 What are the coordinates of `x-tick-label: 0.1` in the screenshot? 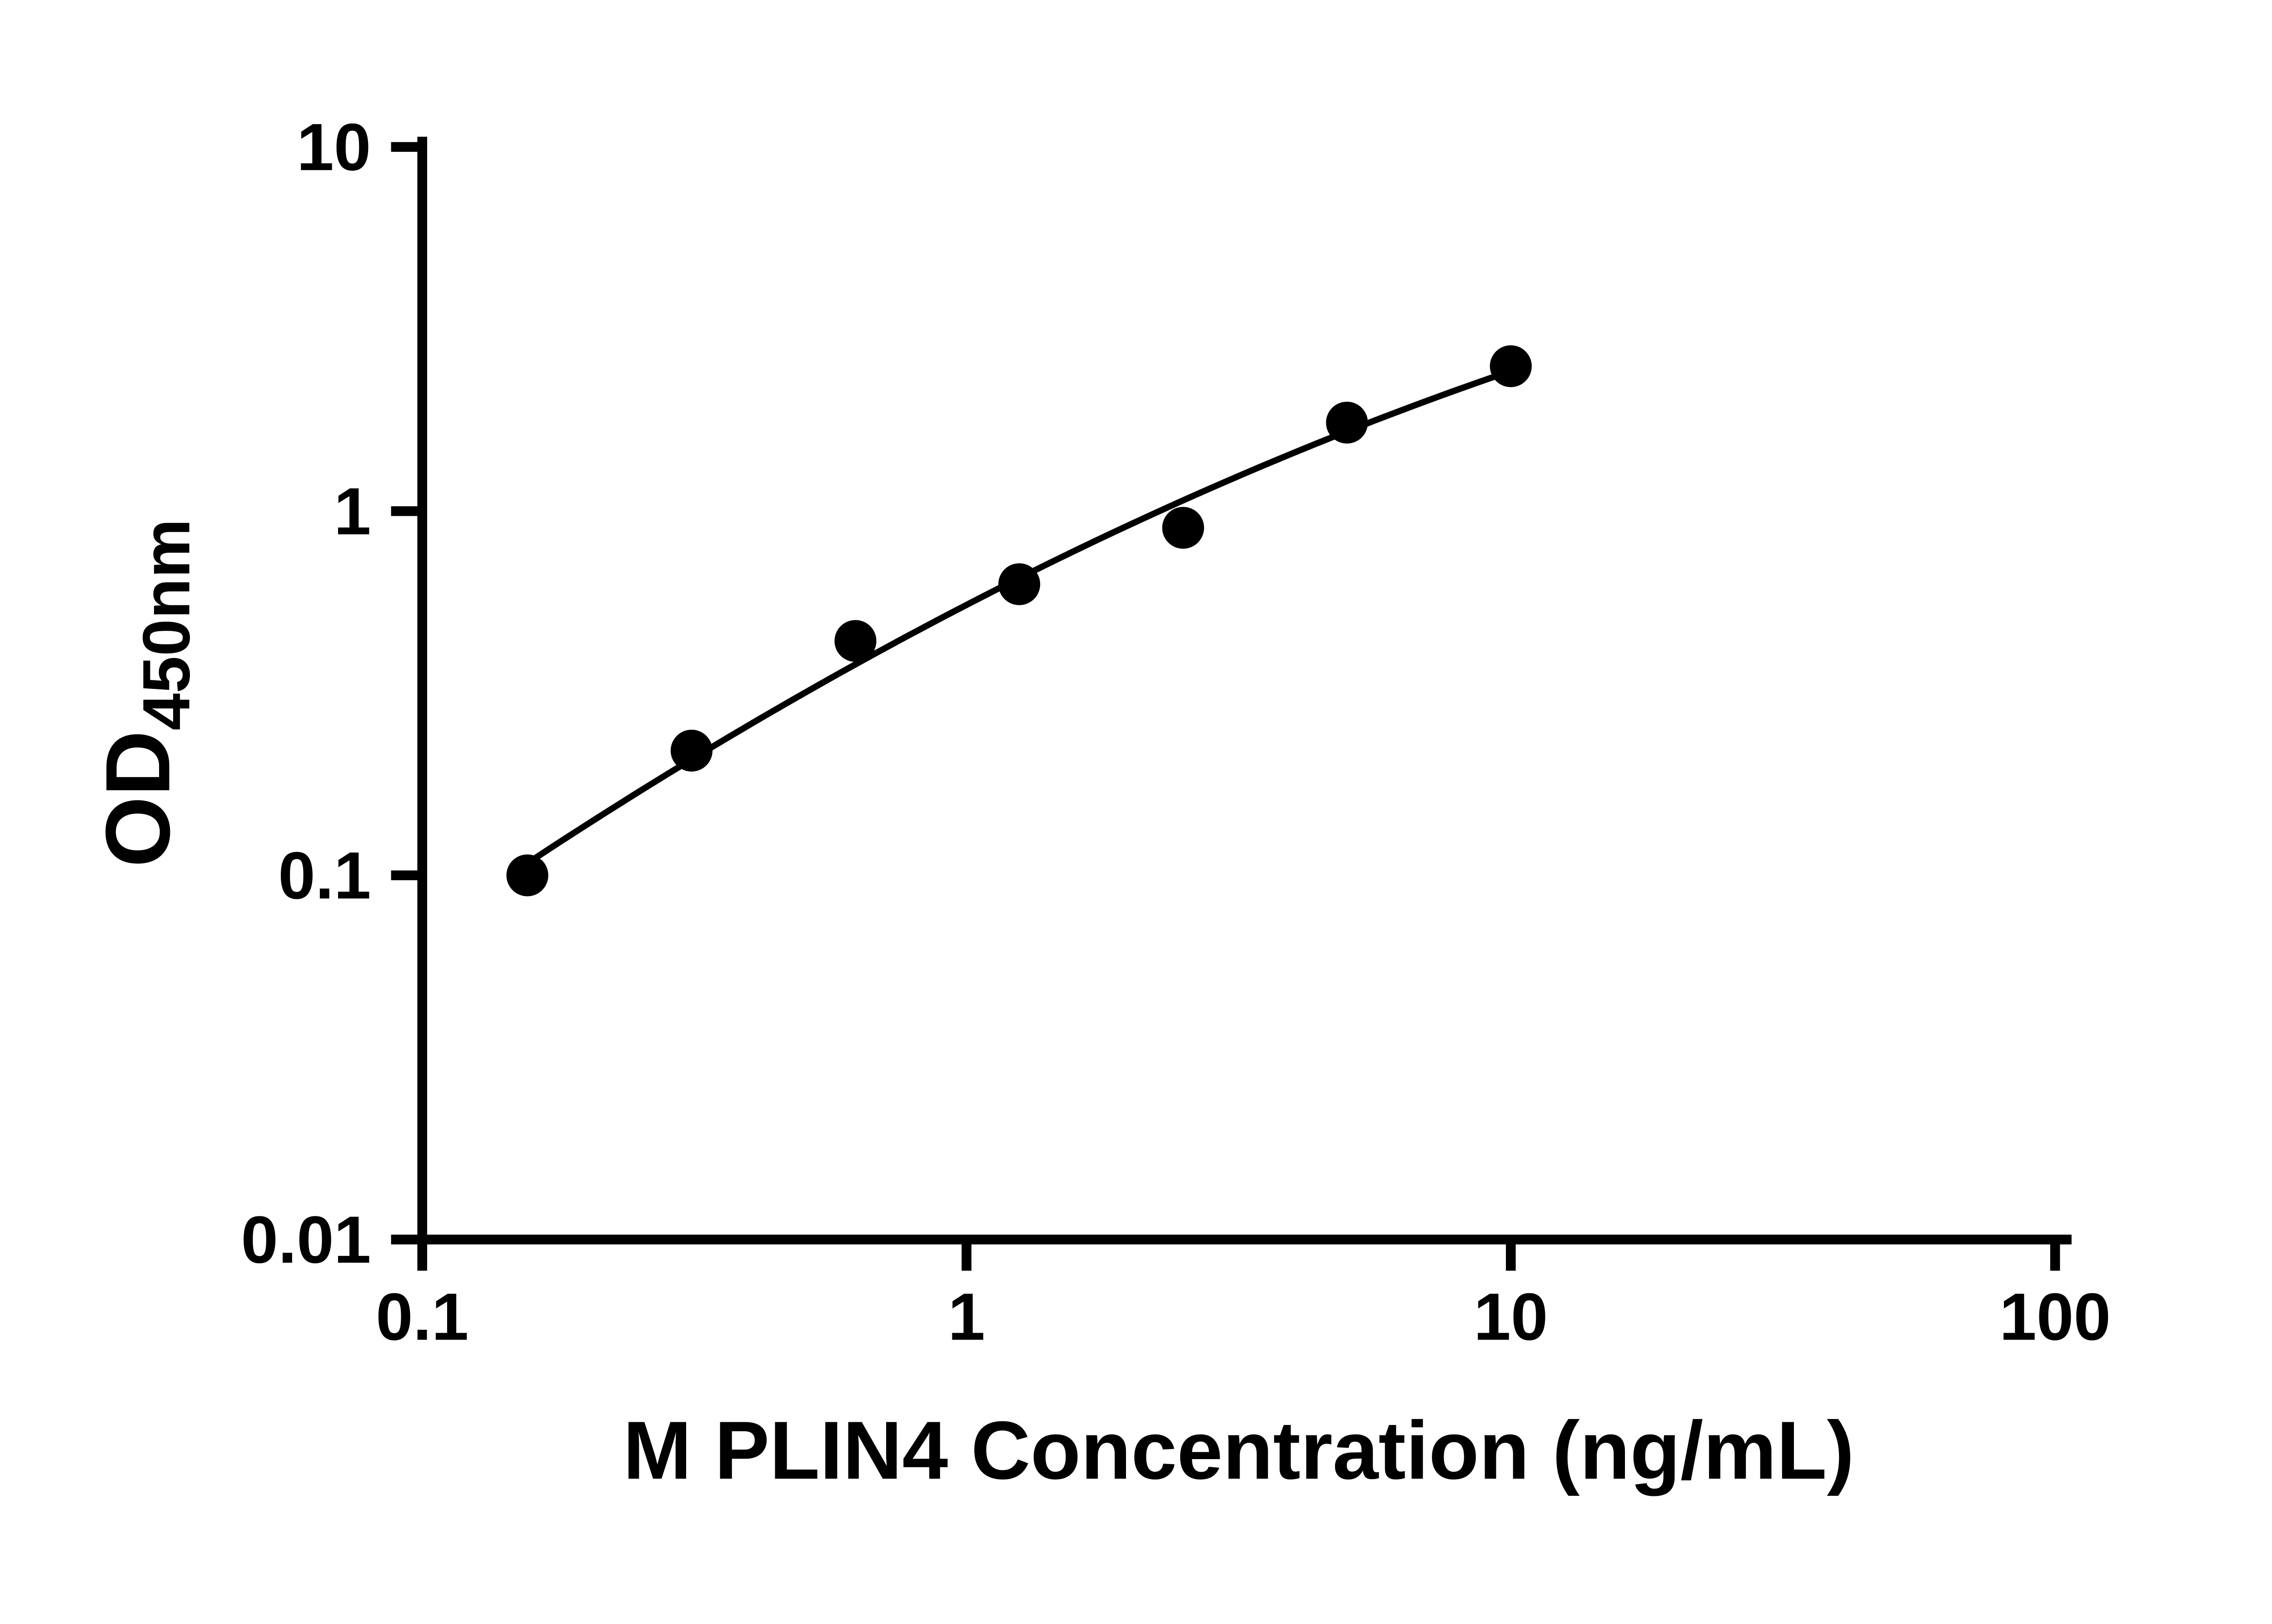 It's located at (422, 1317).